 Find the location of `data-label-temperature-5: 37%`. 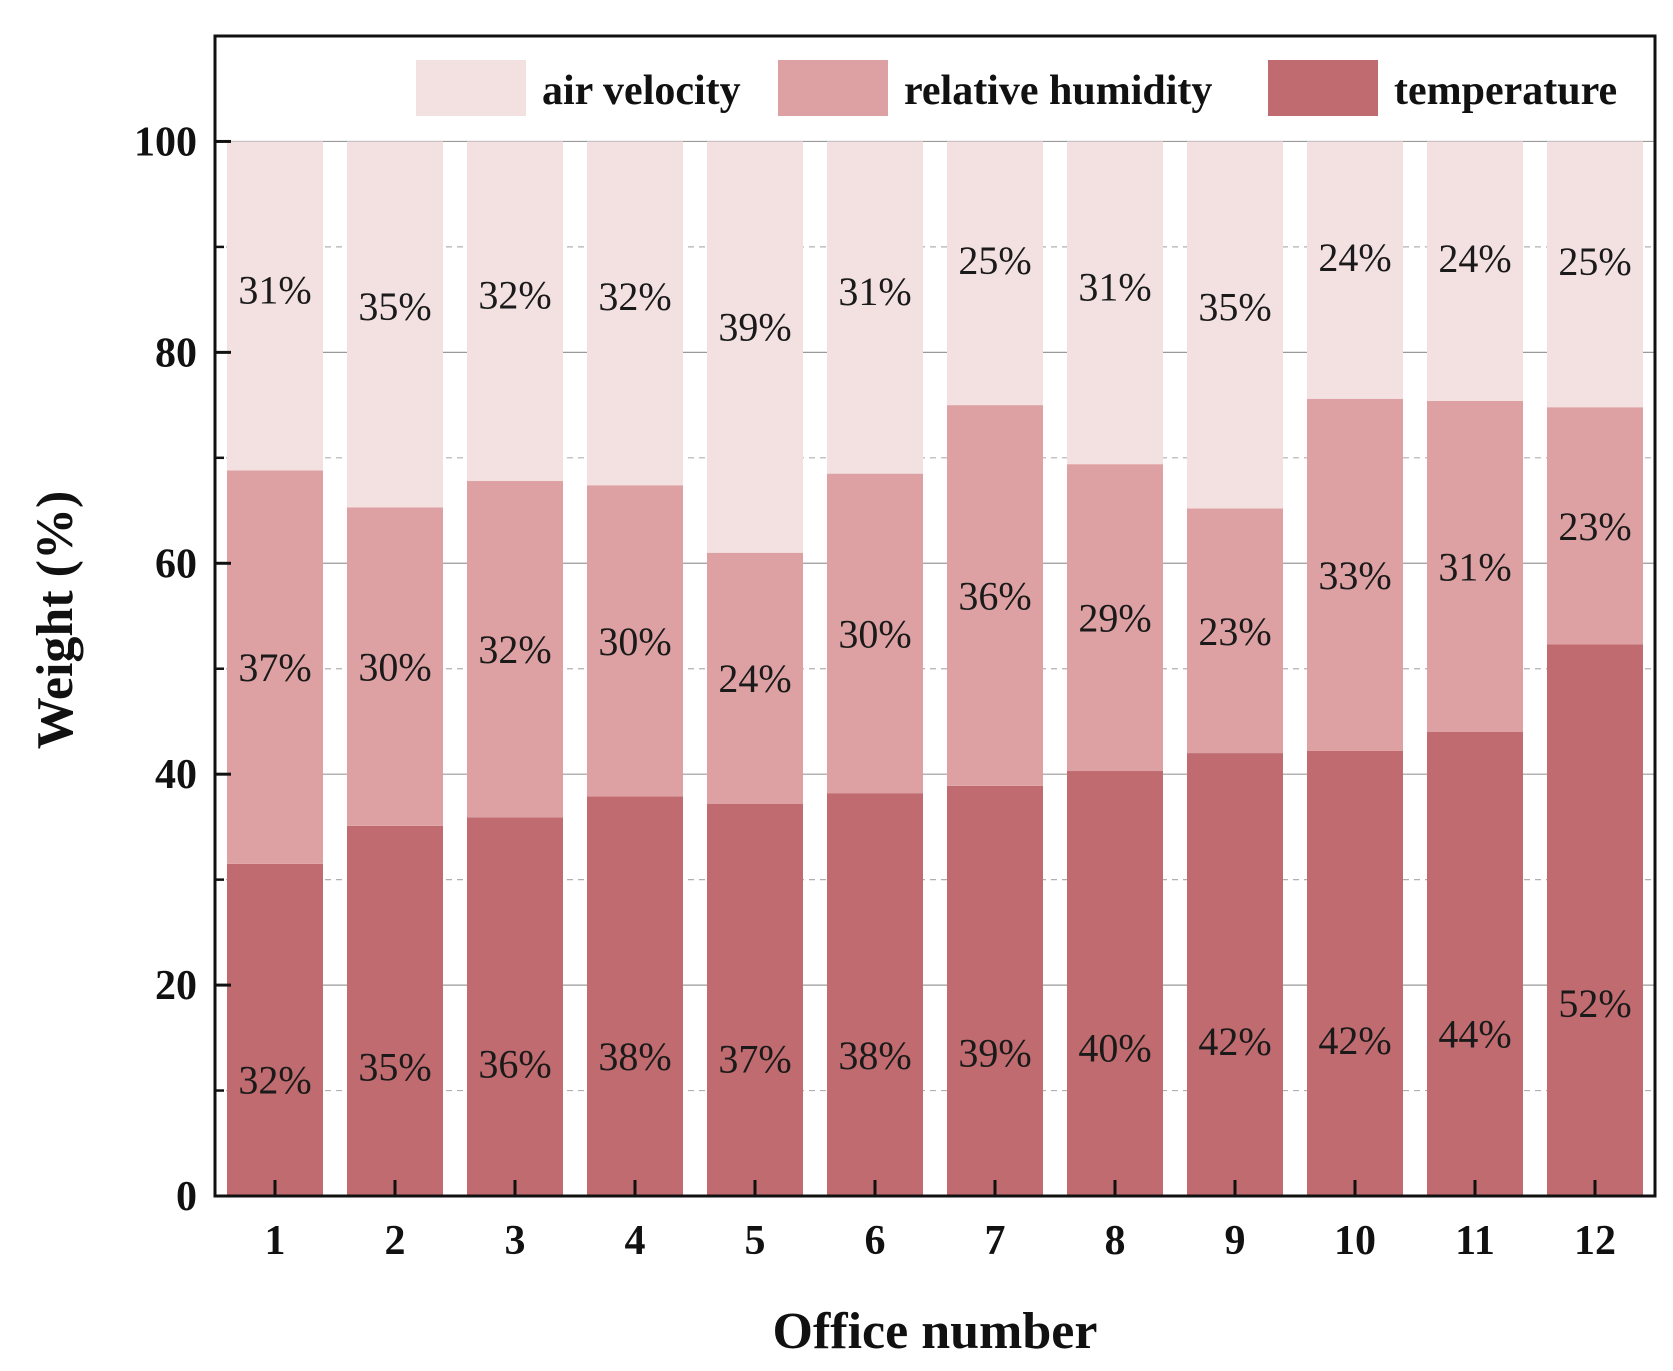

data-label-temperature-5: 37% is located at coordinates (754, 1059).